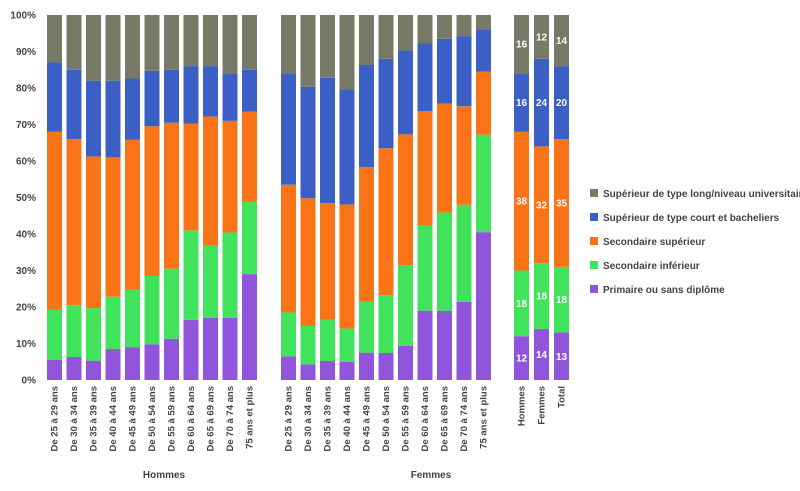  I want to click on group-label: Femmes, so click(431, 475).